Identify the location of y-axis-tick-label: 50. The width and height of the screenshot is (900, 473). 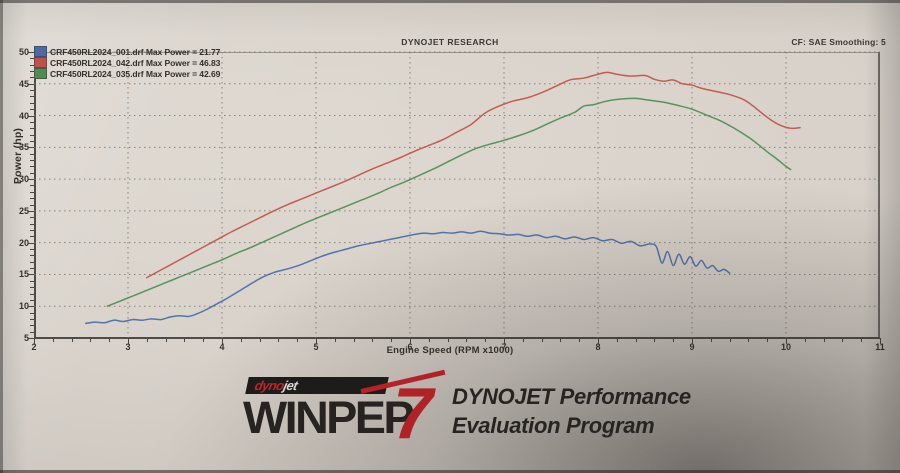
(23, 52).